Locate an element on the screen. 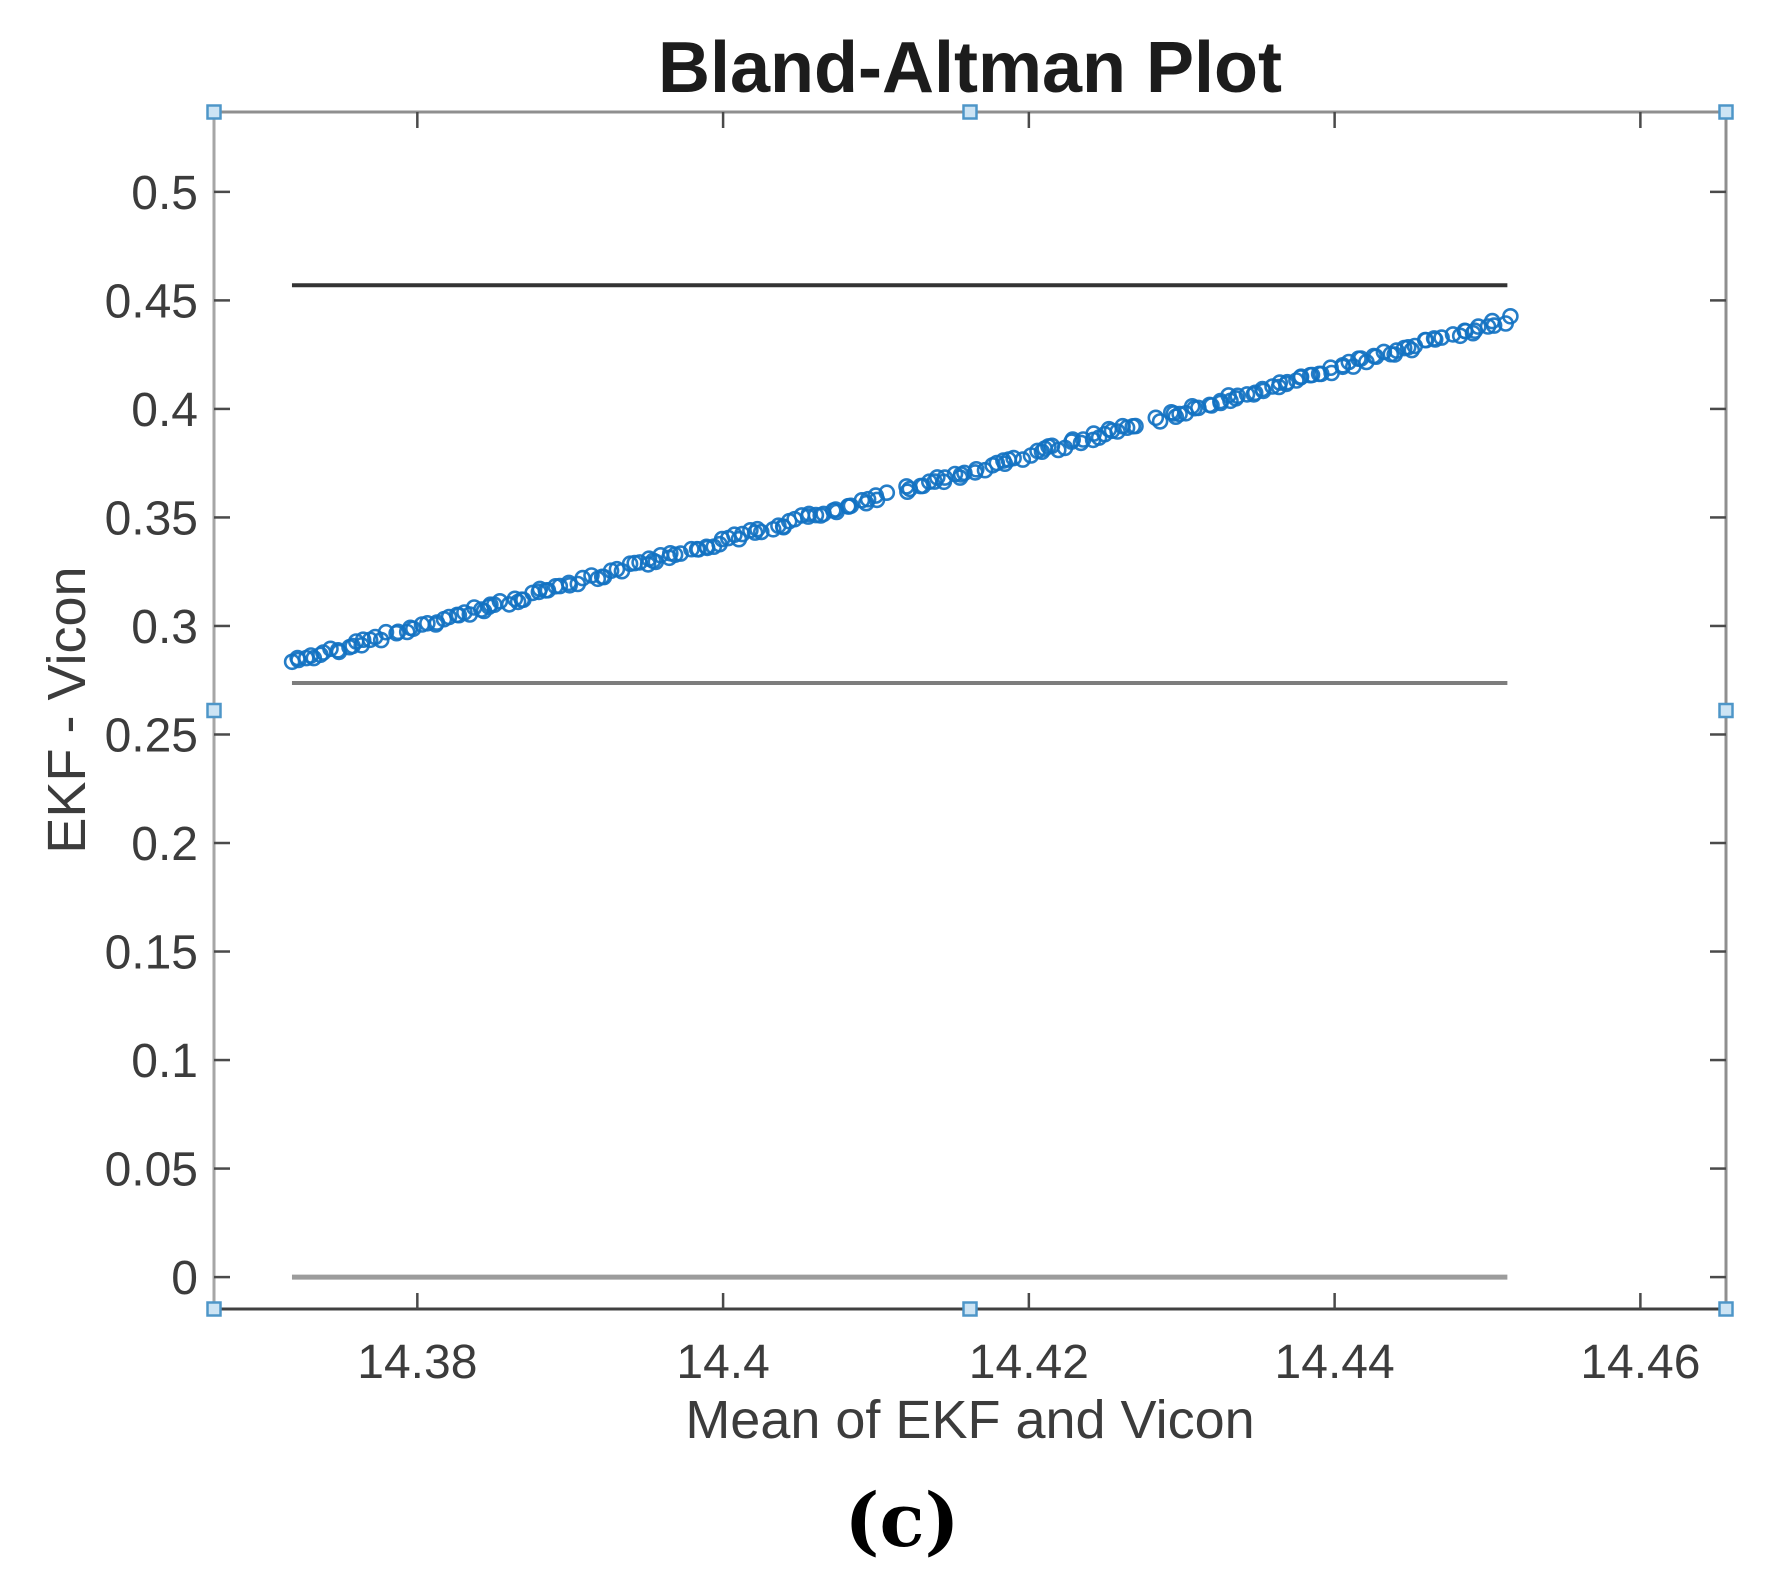 The width and height of the screenshot is (1781, 1581). x-tick-label: 14.38 is located at coordinates (417, 1362).